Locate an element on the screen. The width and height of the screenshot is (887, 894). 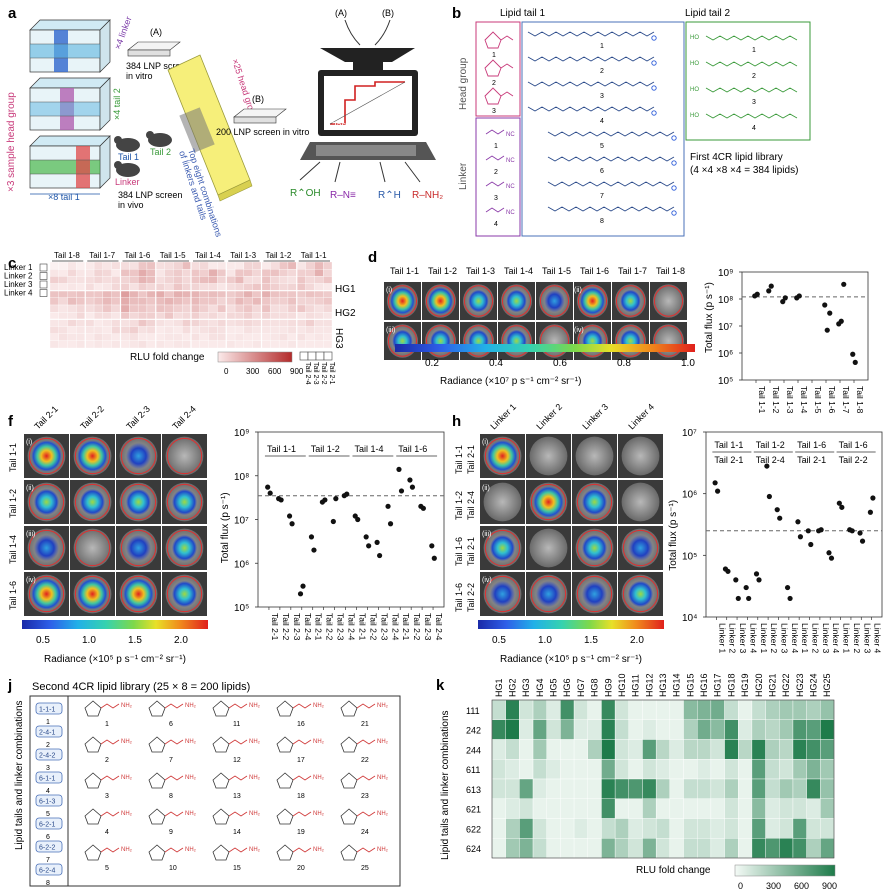
svg-text: R–NH₂ is located at coordinates (427, 195).